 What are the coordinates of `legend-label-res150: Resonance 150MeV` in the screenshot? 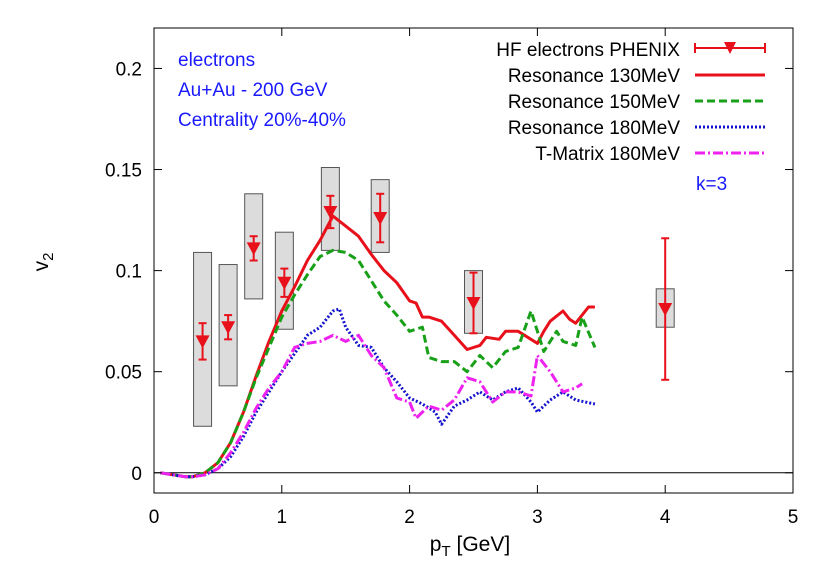 It's located at (594, 102).